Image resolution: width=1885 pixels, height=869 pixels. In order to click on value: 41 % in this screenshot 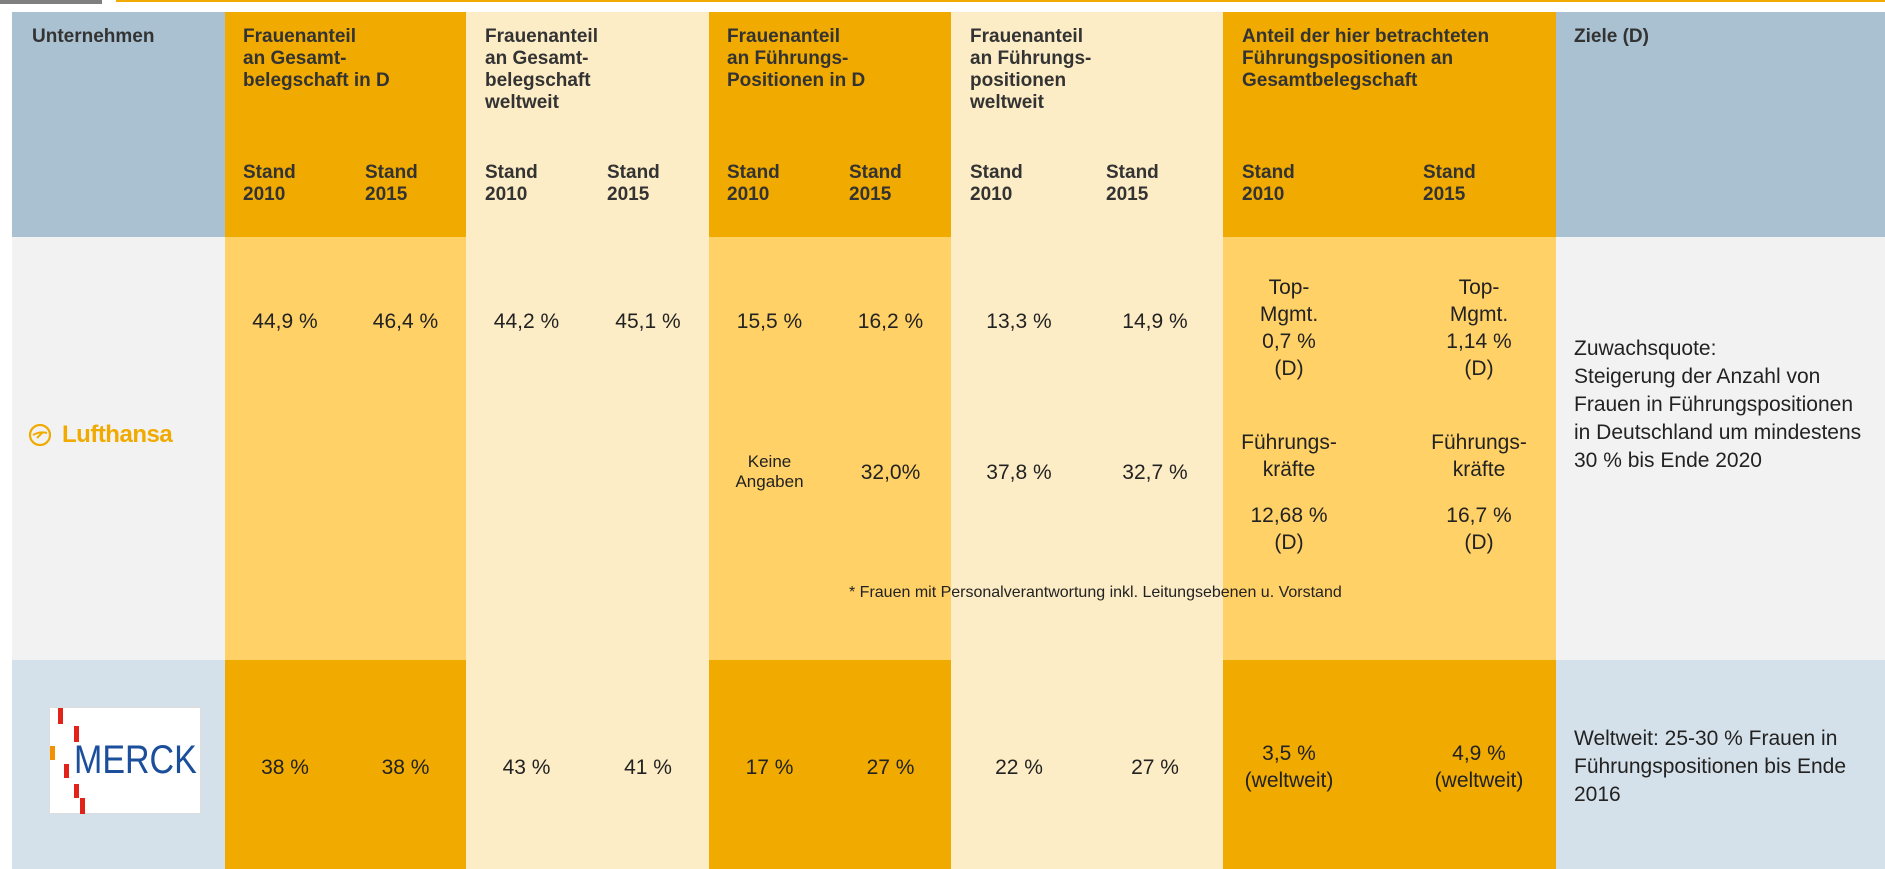, I will do `click(648, 767)`.